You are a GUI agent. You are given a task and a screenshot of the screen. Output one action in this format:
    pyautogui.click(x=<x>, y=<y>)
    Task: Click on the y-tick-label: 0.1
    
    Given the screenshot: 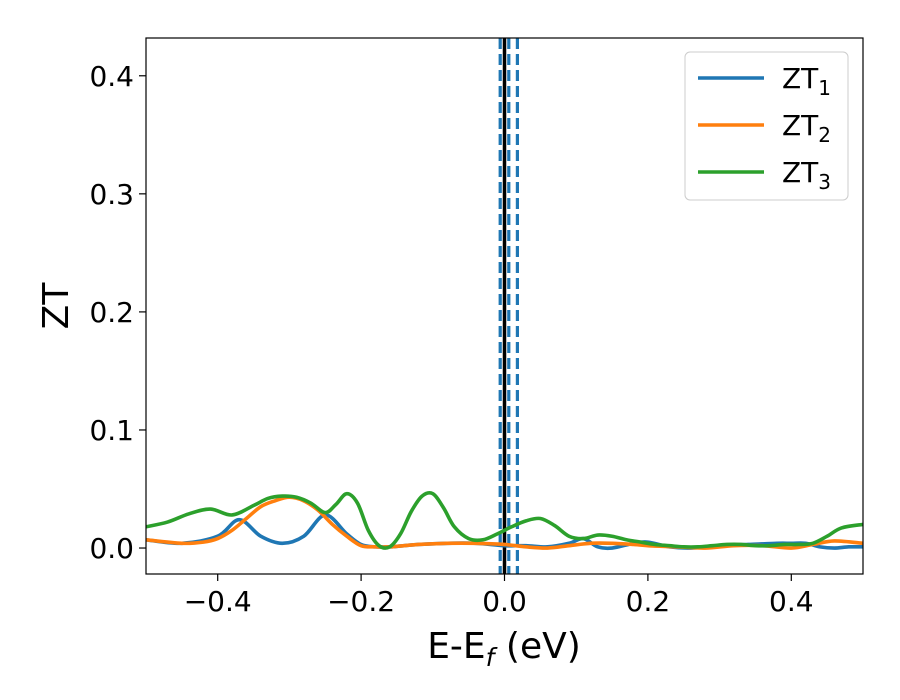 What is the action you would take?
    pyautogui.click(x=111, y=430)
    